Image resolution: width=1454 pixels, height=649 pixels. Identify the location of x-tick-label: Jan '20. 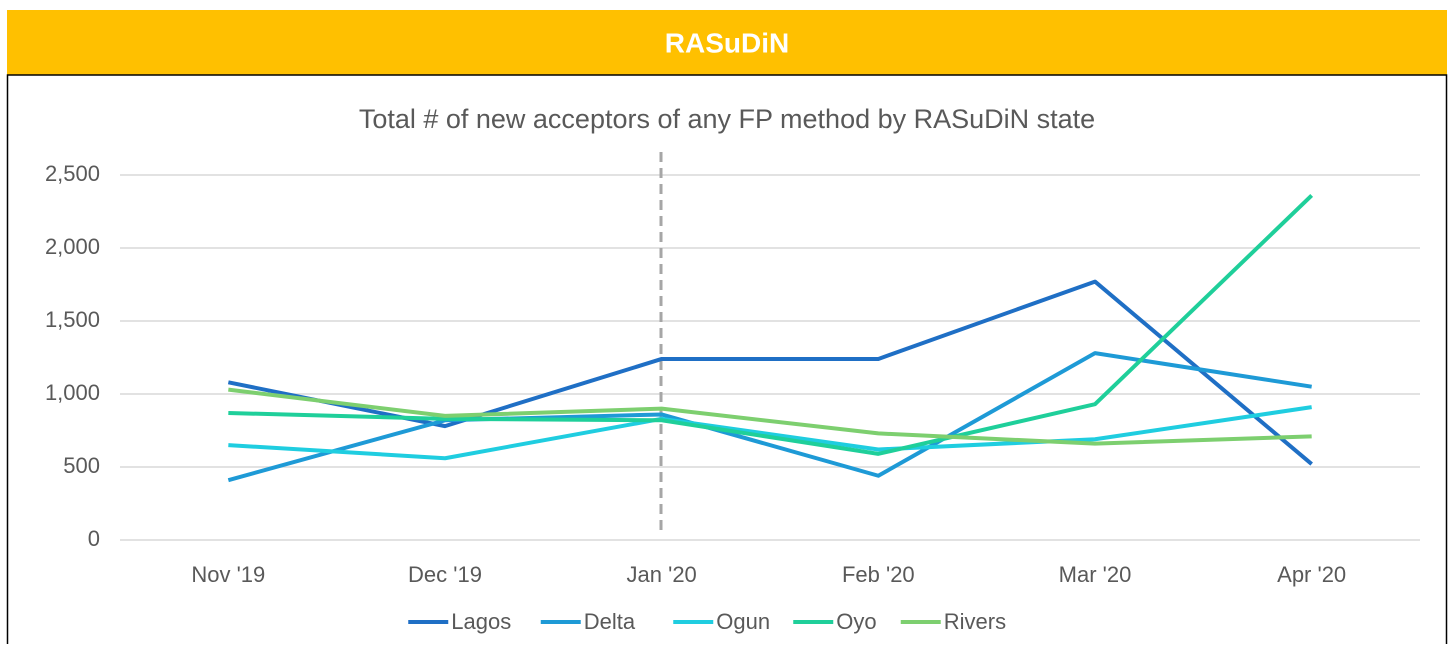
(662, 574).